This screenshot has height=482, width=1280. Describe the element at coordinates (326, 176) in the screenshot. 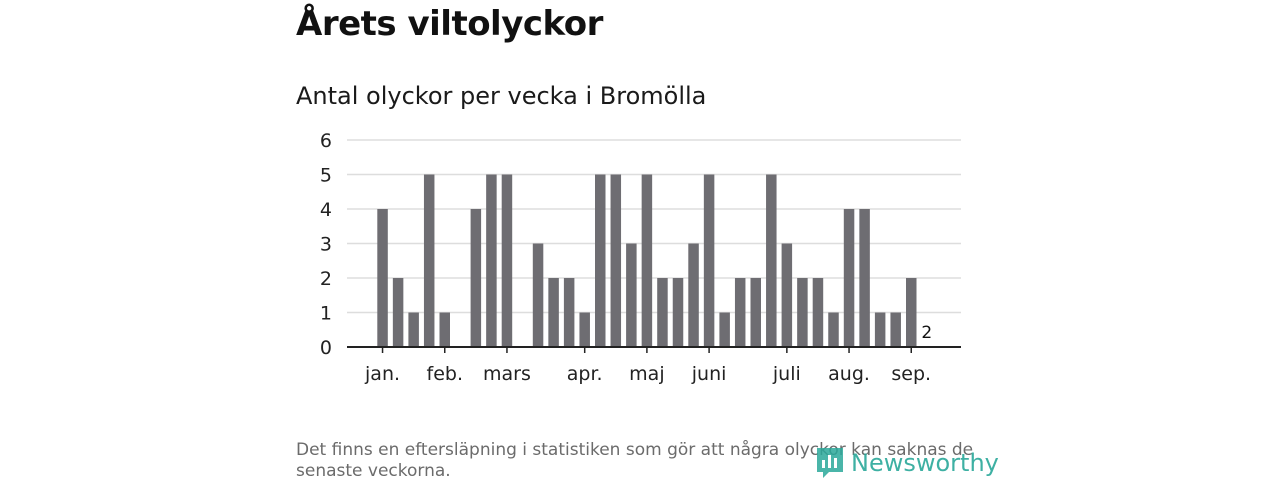

I see `y-tick-label: 5` at that location.